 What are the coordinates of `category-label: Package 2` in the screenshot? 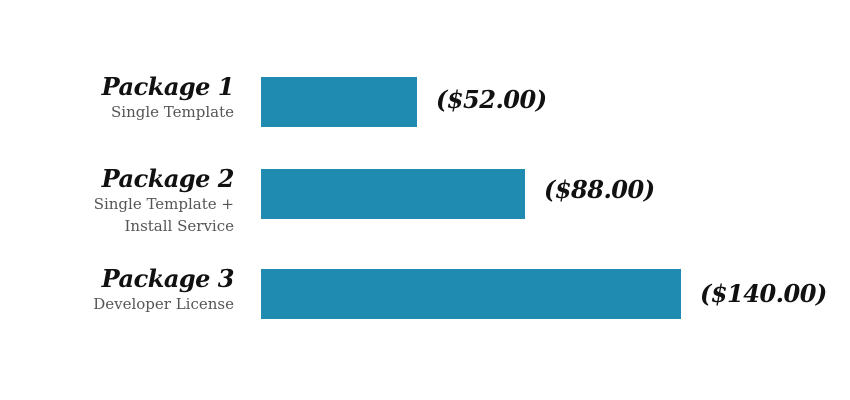 It's located at (168, 178).